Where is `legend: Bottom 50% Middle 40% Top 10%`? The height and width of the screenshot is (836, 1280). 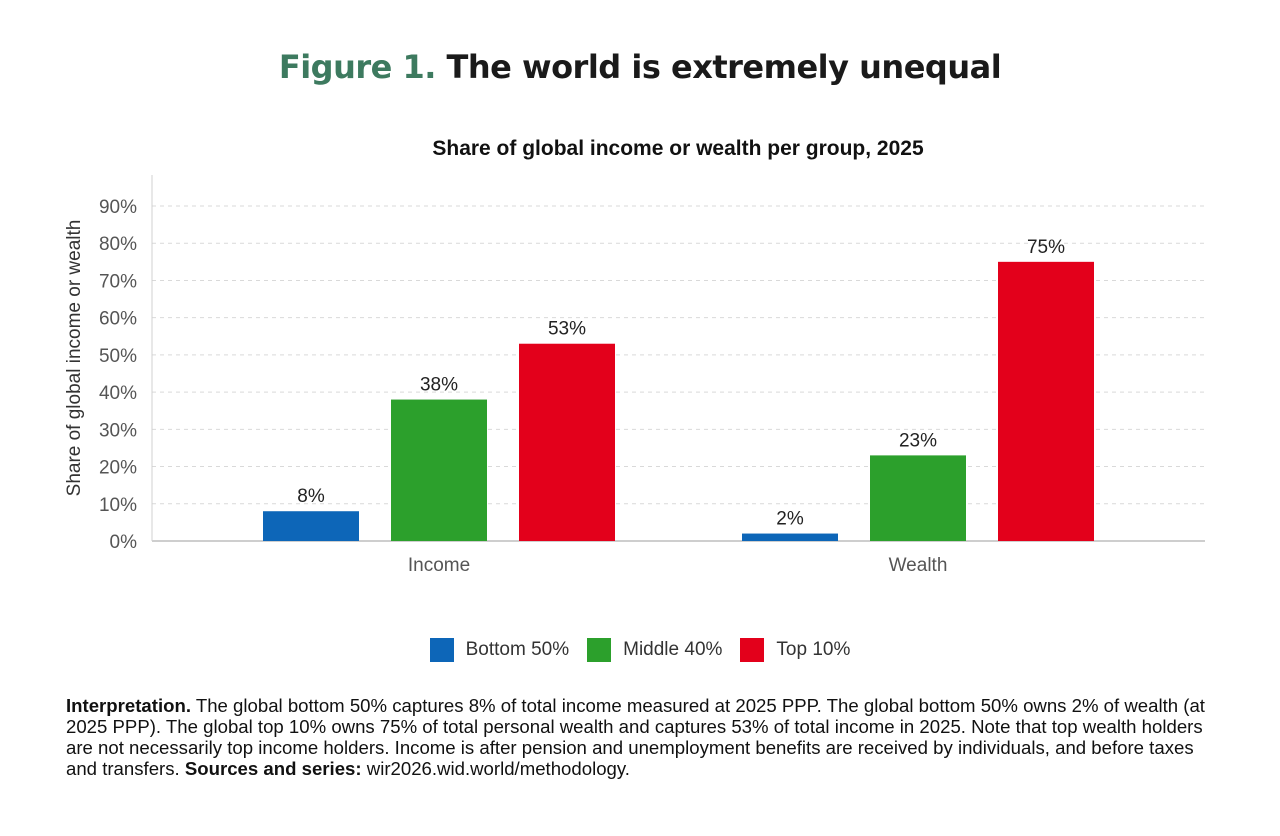 legend: Bottom 50% Middle 40% Top 10% is located at coordinates (640, 650).